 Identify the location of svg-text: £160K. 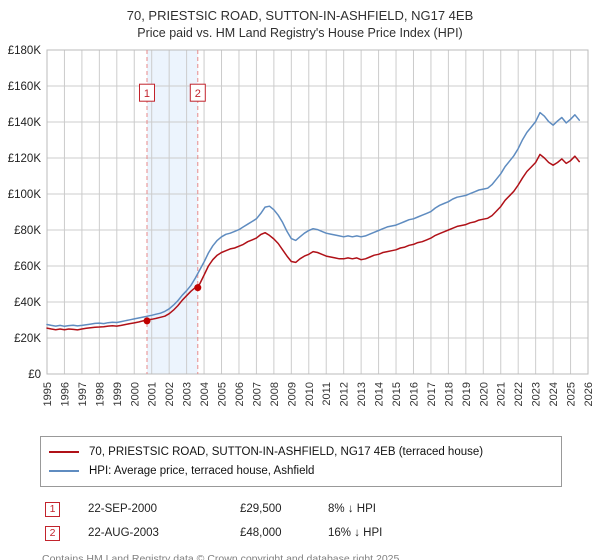
(25, 87).